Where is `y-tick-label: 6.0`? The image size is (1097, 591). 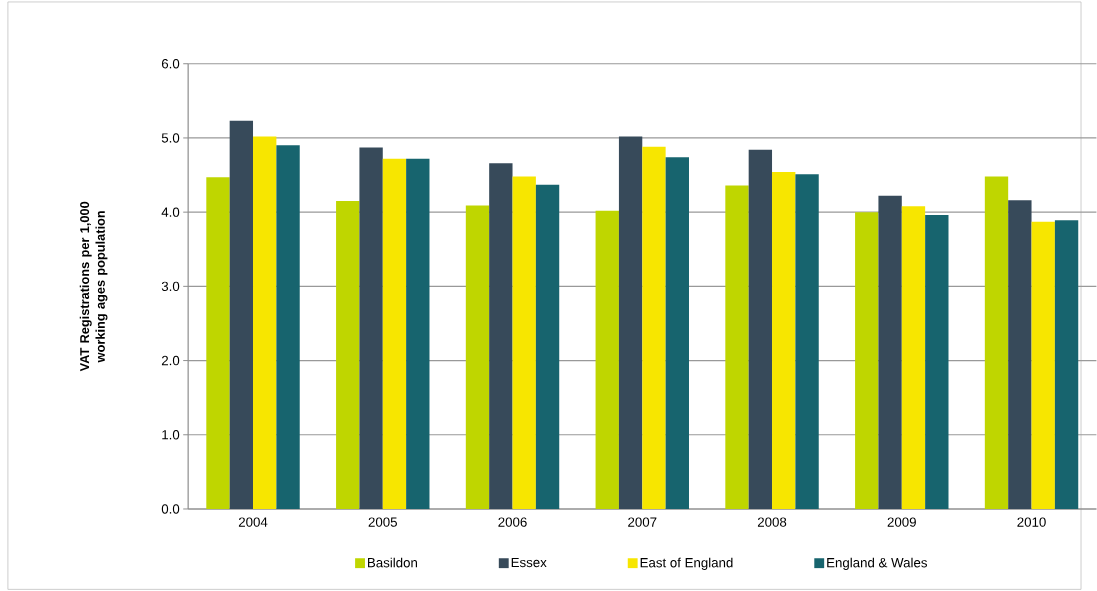
y-tick-label: 6.0 is located at coordinates (170, 63).